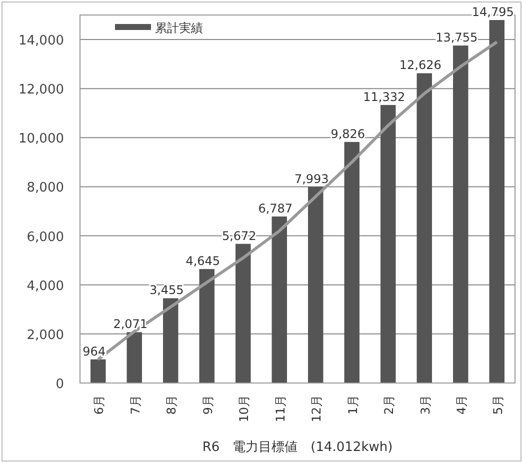 This screenshot has width=523, height=463. I want to click on x-tick-label: 1月, so click(353, 405).